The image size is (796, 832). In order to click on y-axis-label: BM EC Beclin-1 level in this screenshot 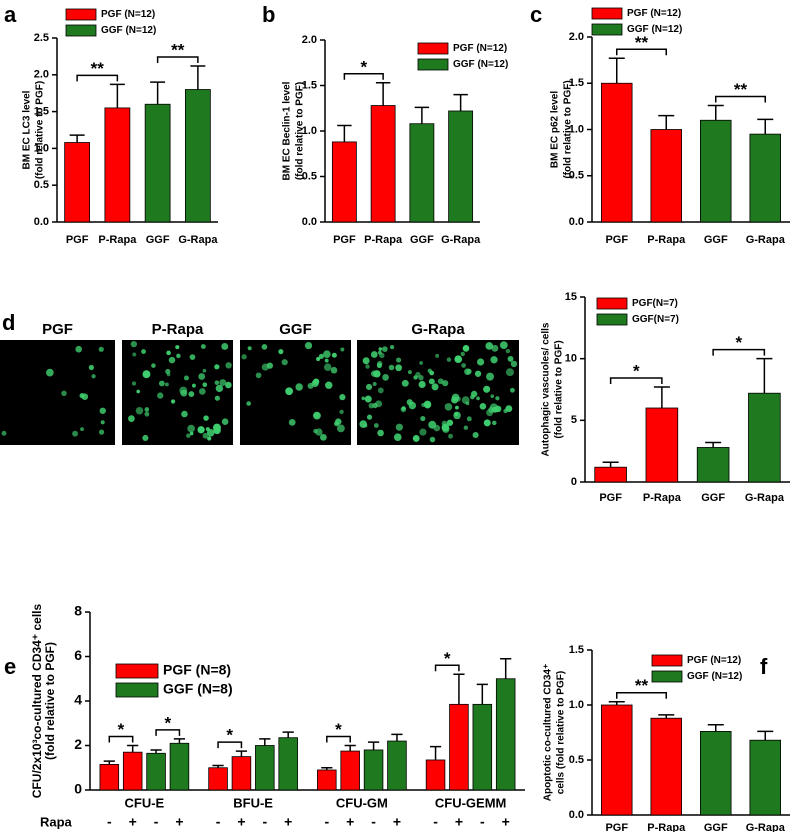, I will do `click(287, 130)`.